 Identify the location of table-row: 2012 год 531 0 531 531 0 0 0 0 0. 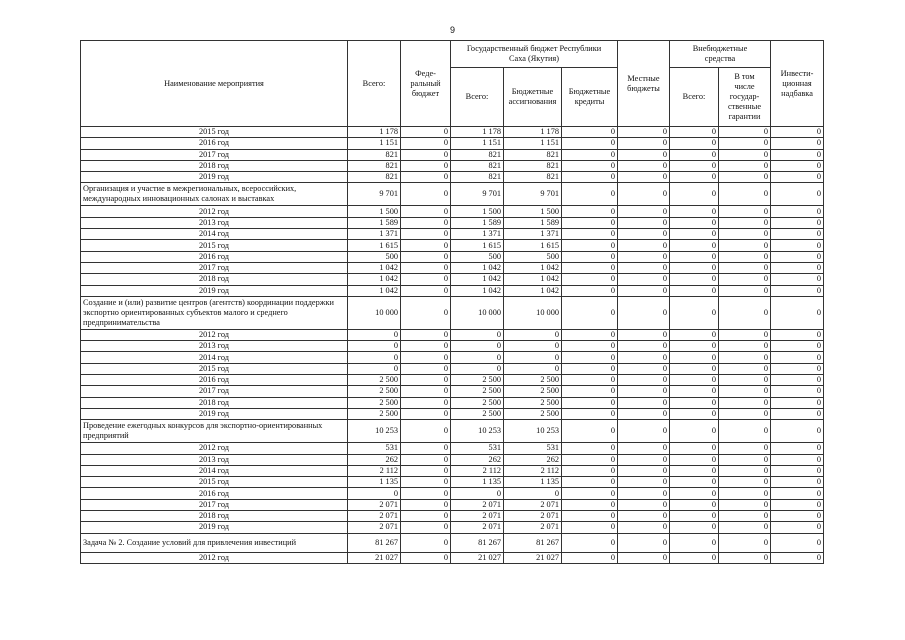
(452, 448).